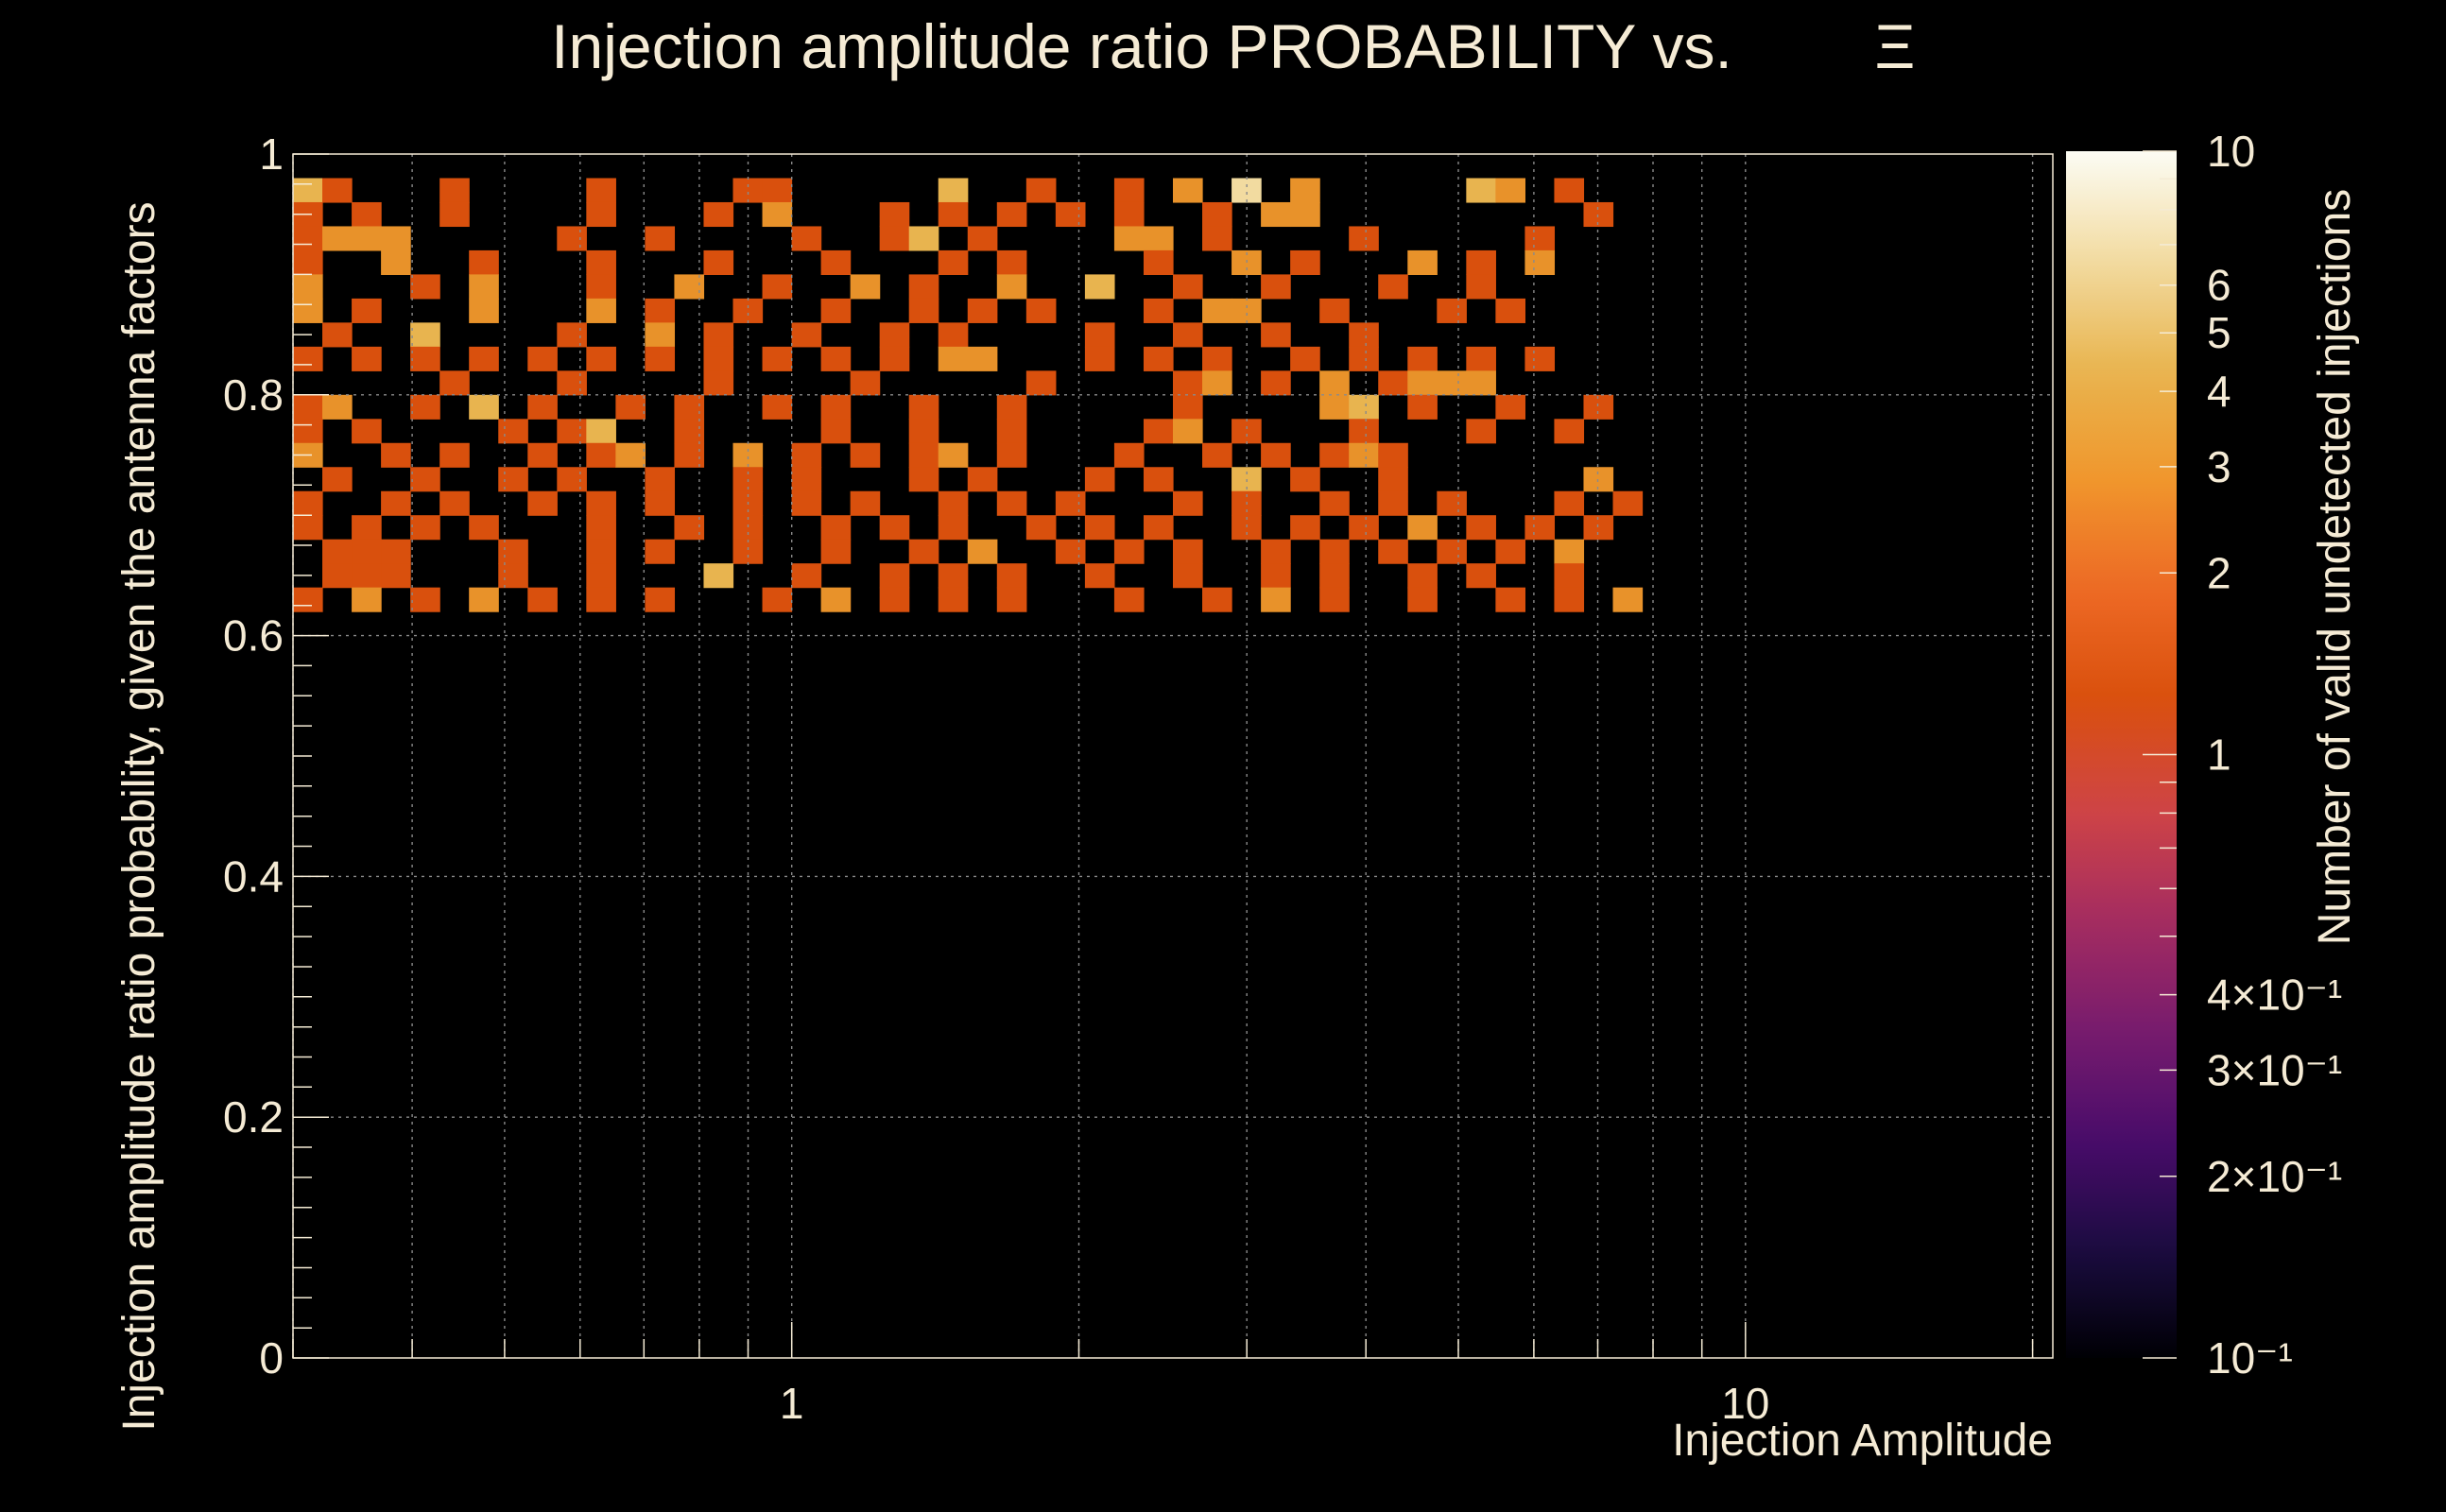 The width and height of the screenshot is (2446, 1512). What do you see at coordinates (2219, 755) in the screenshot?
I see `colorbar-tick-label: 1` at bounding box center [2219, 755].